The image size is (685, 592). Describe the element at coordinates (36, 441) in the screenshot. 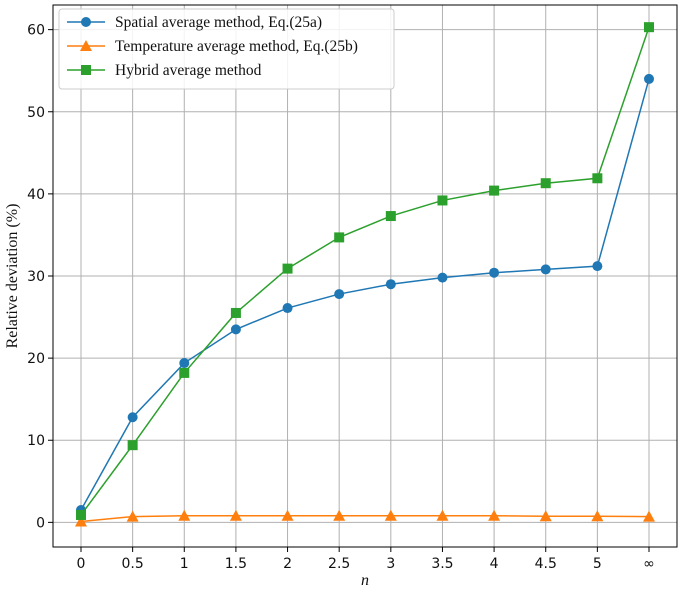

I see `y-tick-label: 10` at that location.